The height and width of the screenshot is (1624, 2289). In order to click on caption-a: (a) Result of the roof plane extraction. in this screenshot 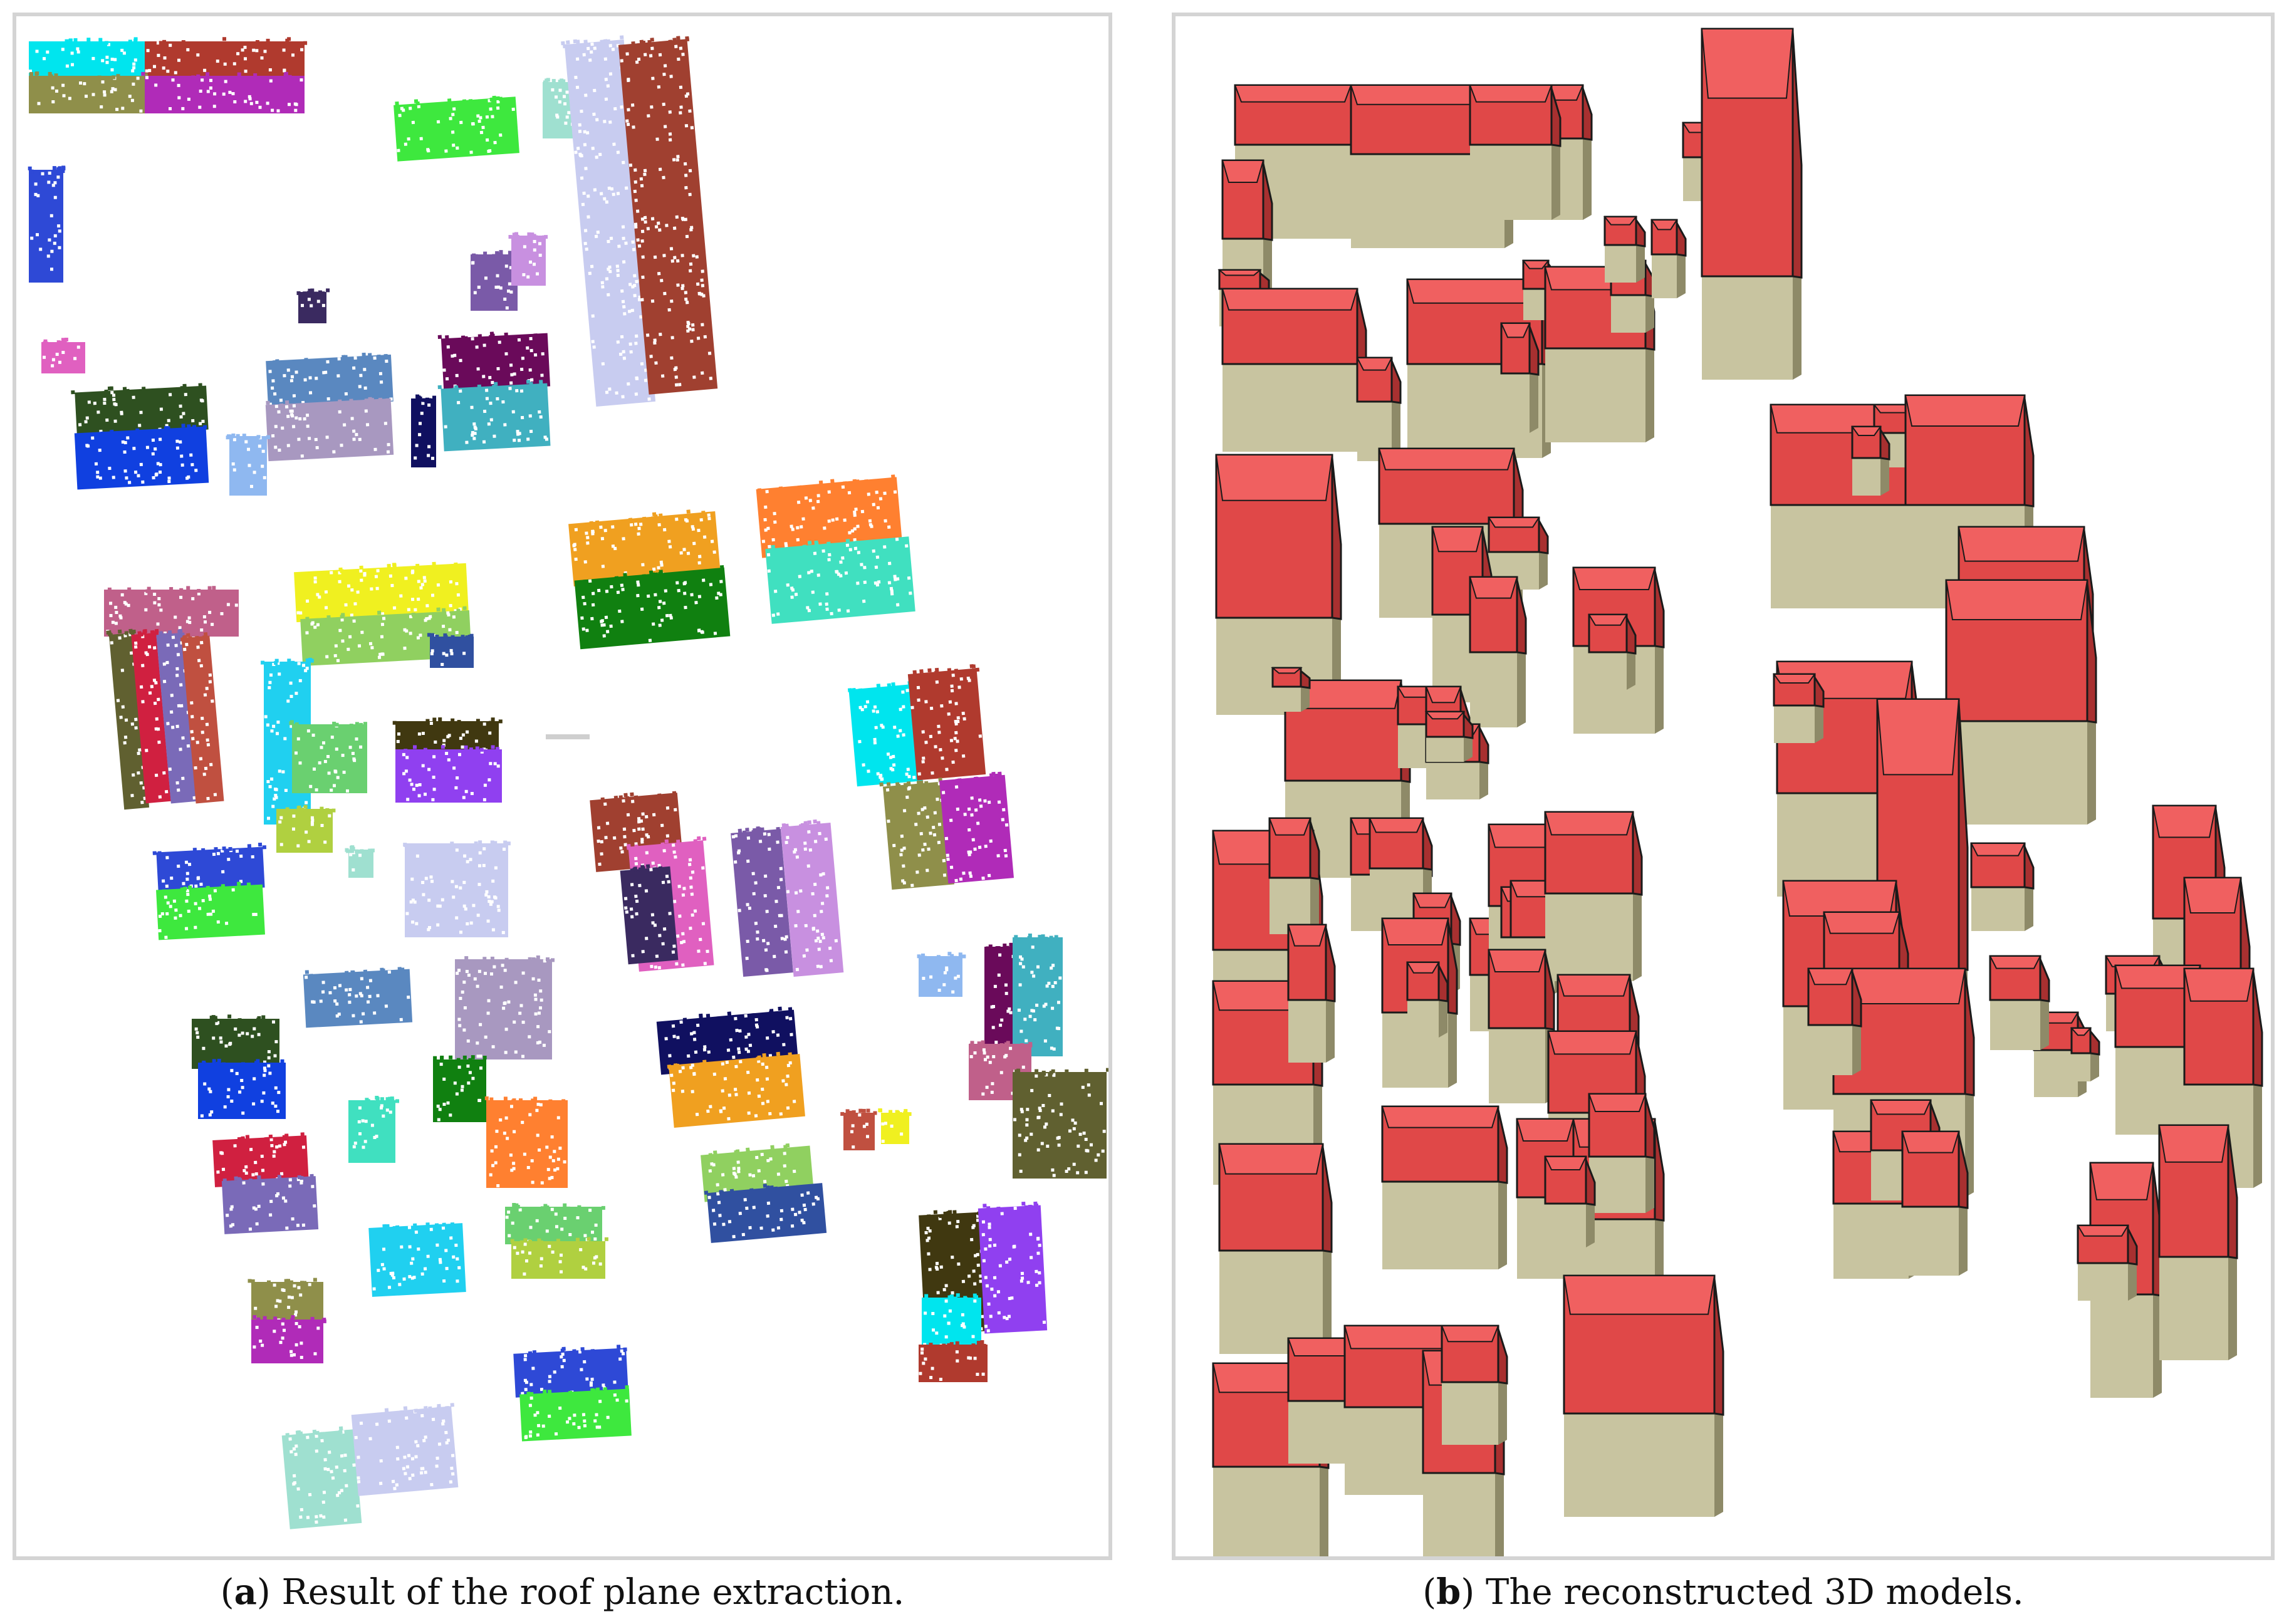, I will do `click(562, 1592)`.